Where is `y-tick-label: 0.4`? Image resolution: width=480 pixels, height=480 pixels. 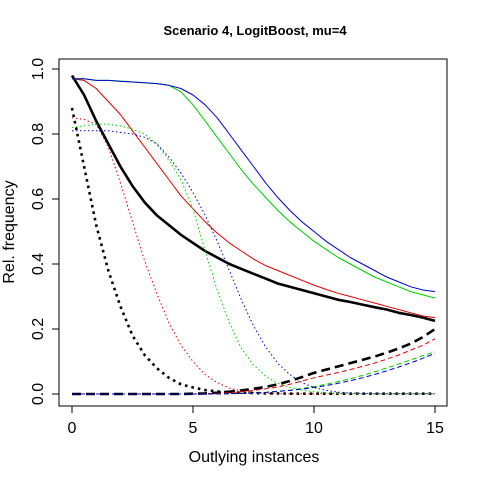 y-tick-label: 0.4 is located at coordinates (38, 264).